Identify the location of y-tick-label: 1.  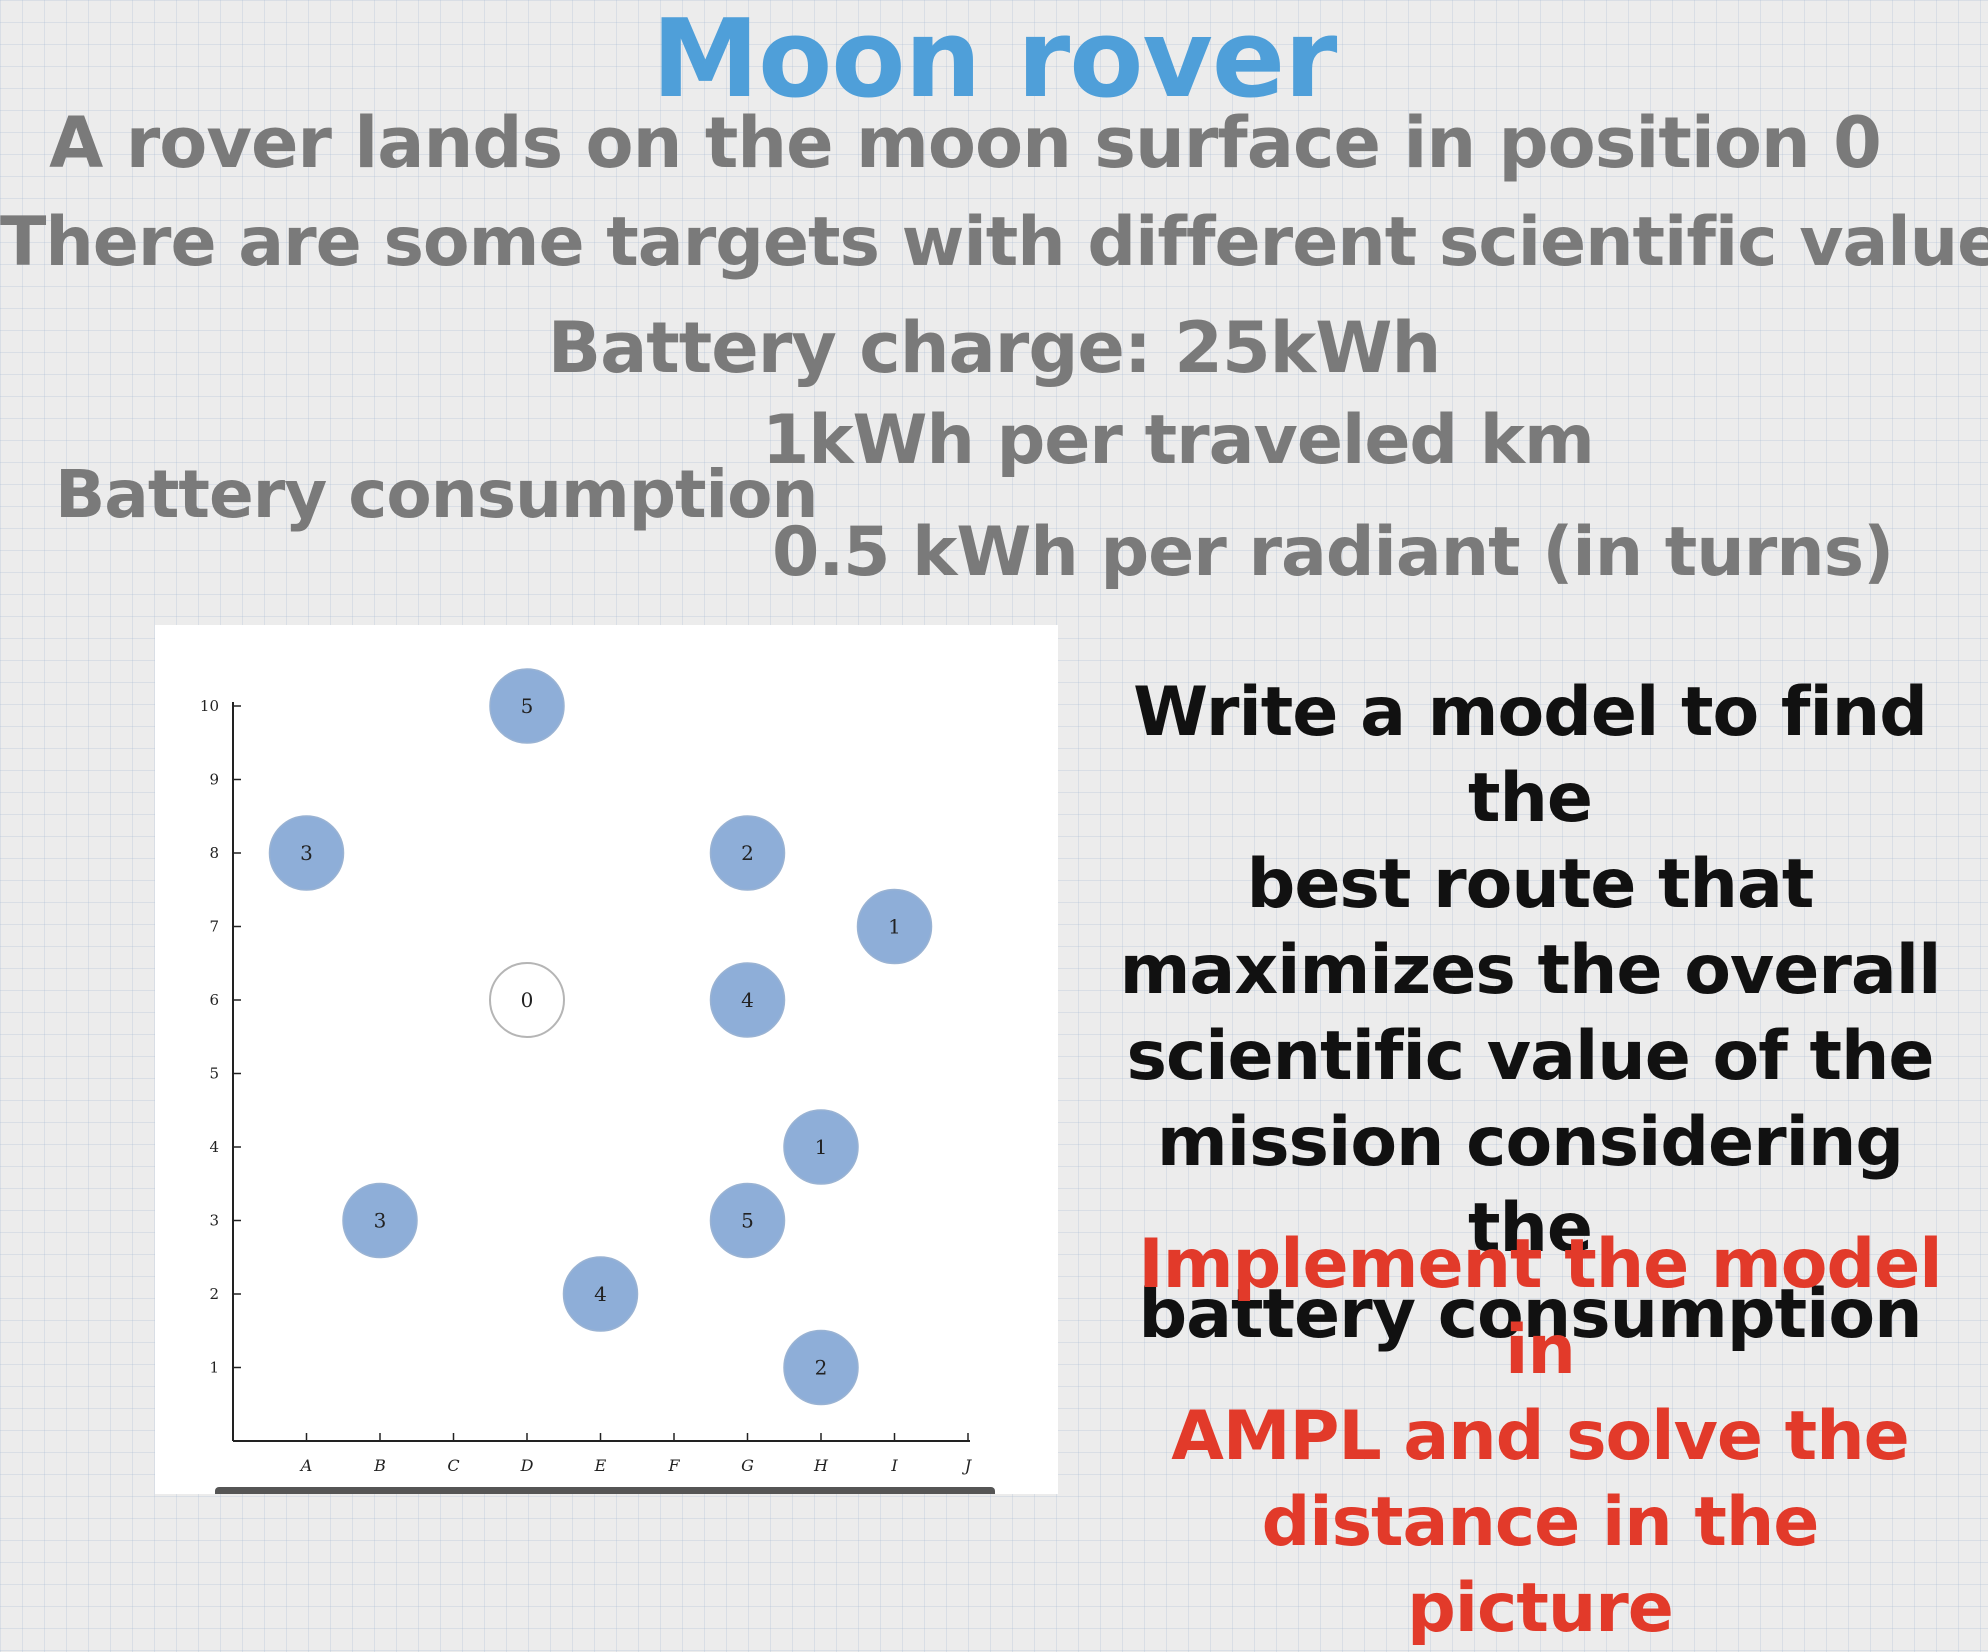
(214, 1368).